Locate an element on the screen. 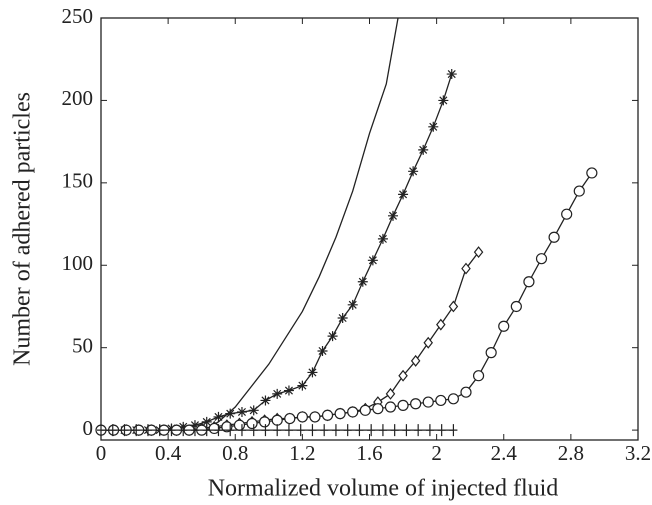 The width and height of the screenshot is (652, 505). y-tick-label: 50 is located at coordinates (82, 346).